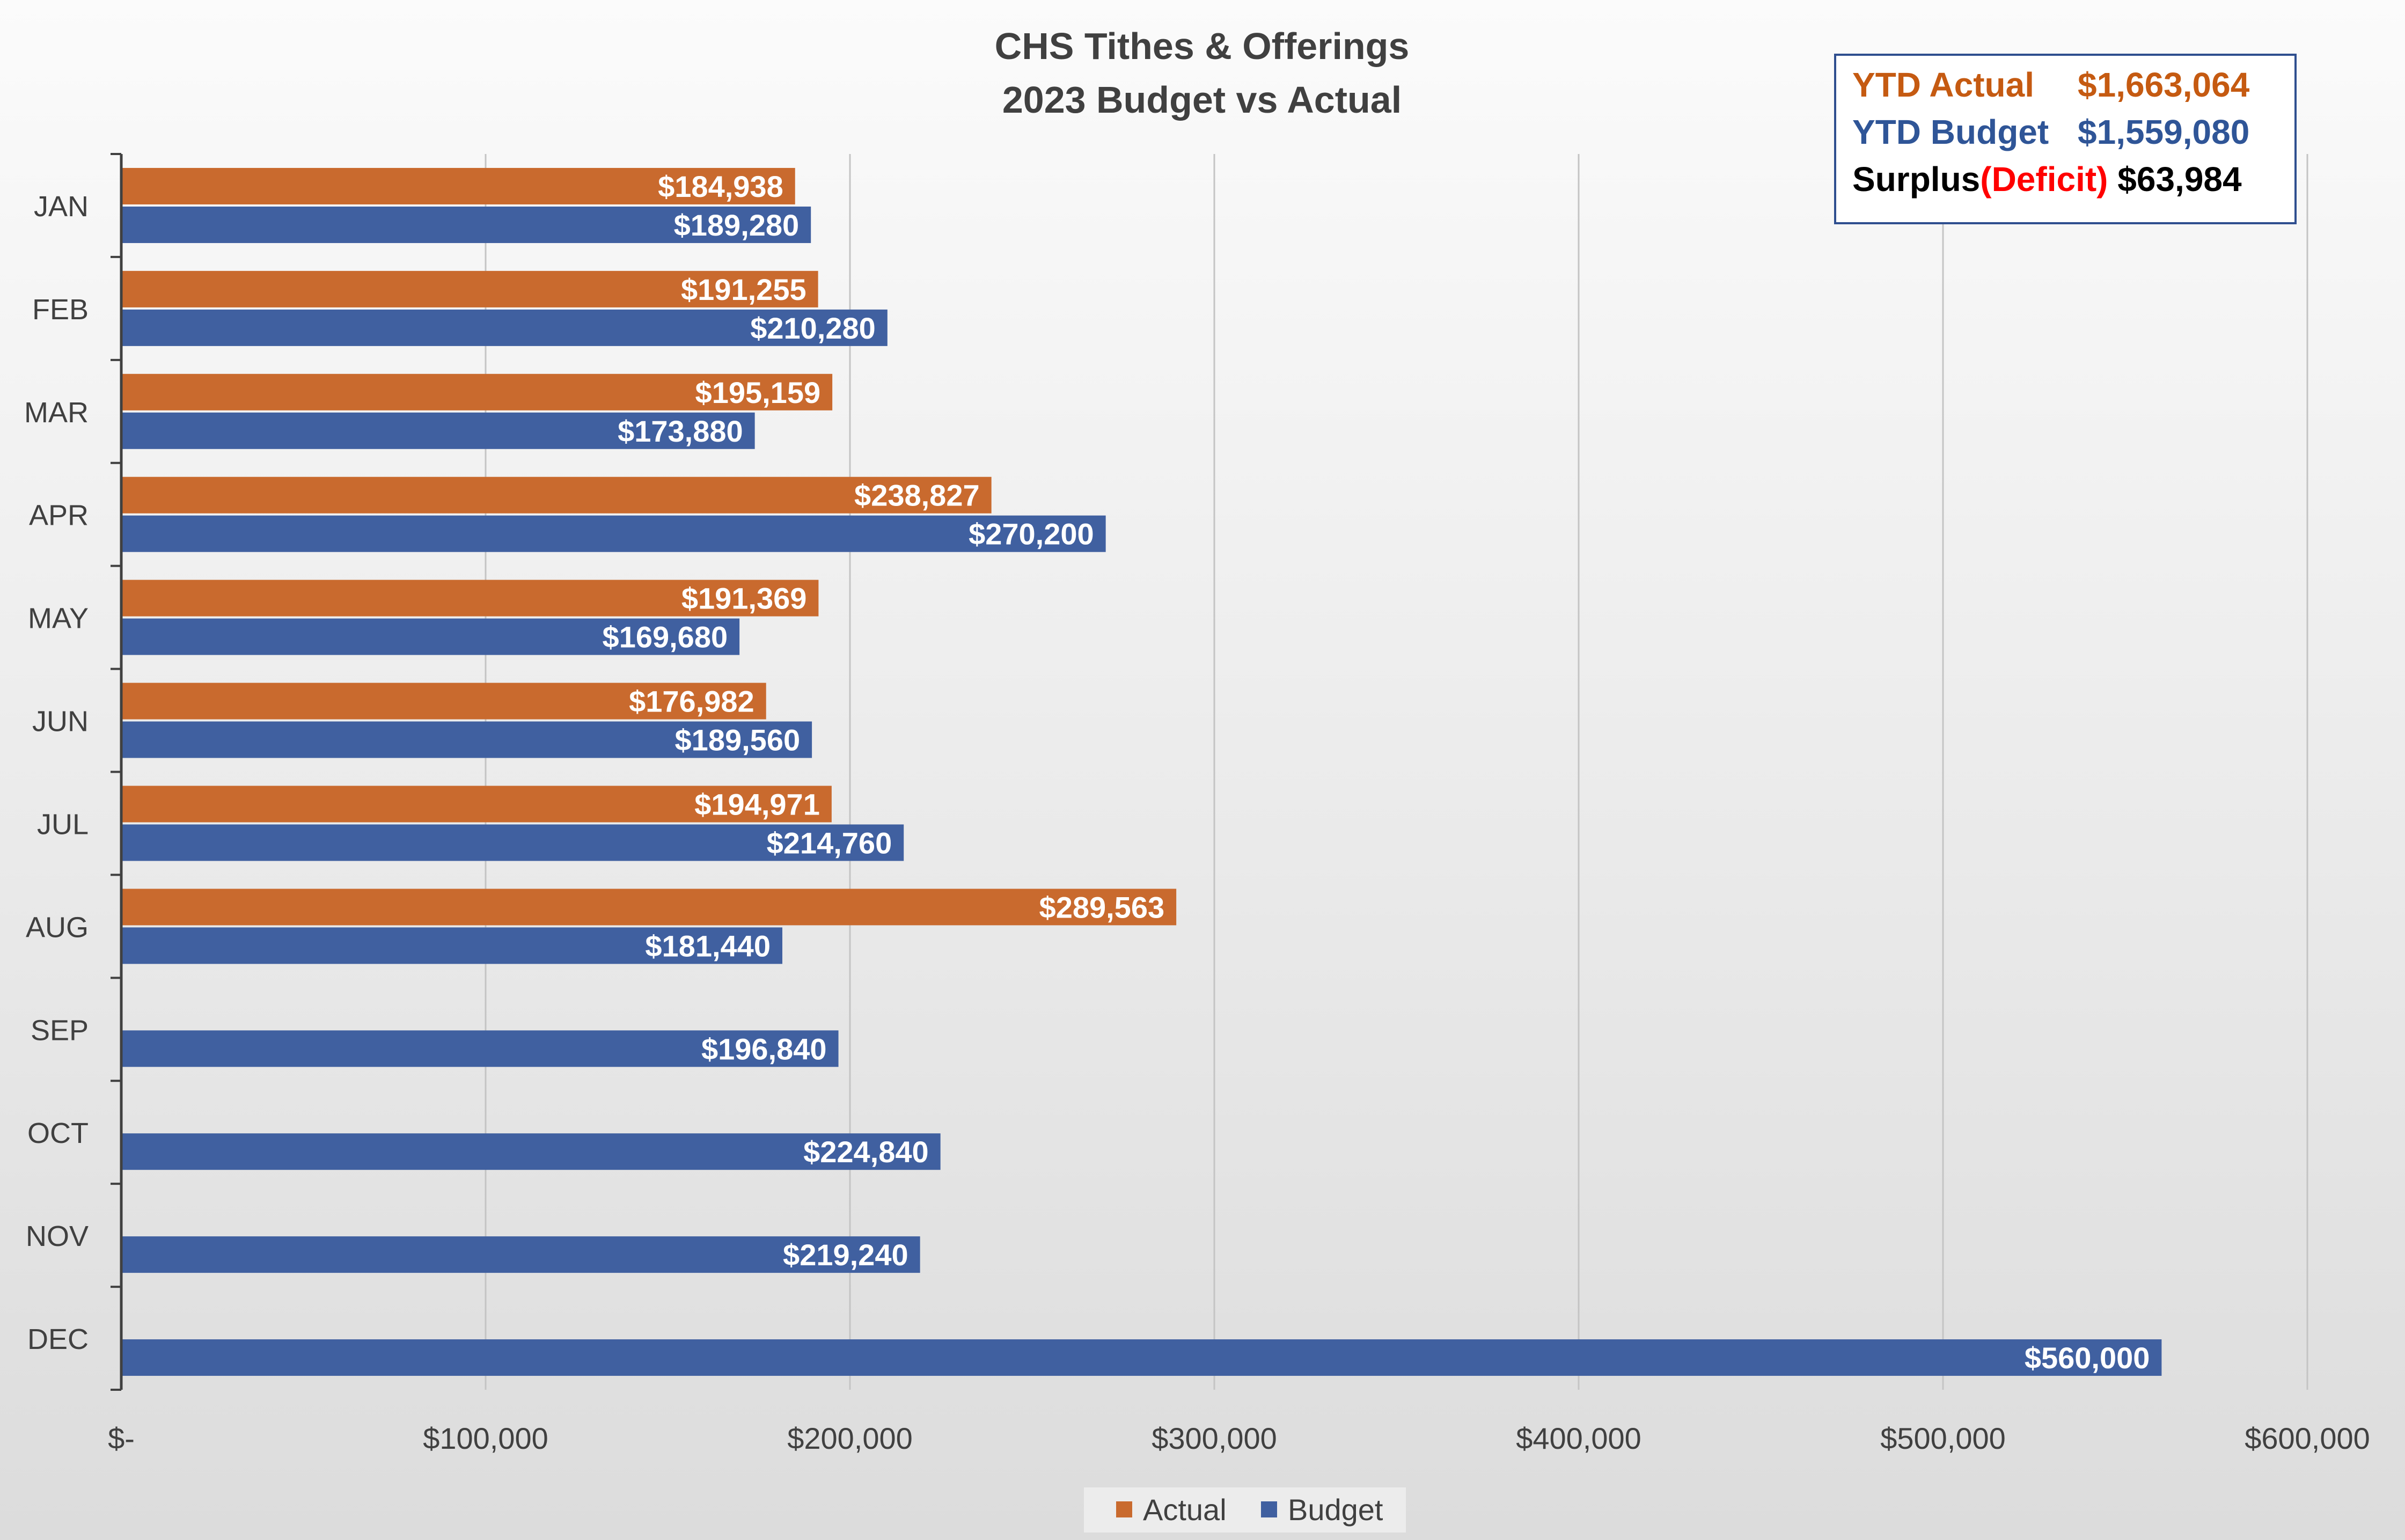  What do you see at coordinates (531, 1151) in the screenshot?
I see `bar-budget-oct` at bounding box center [531, 1151].